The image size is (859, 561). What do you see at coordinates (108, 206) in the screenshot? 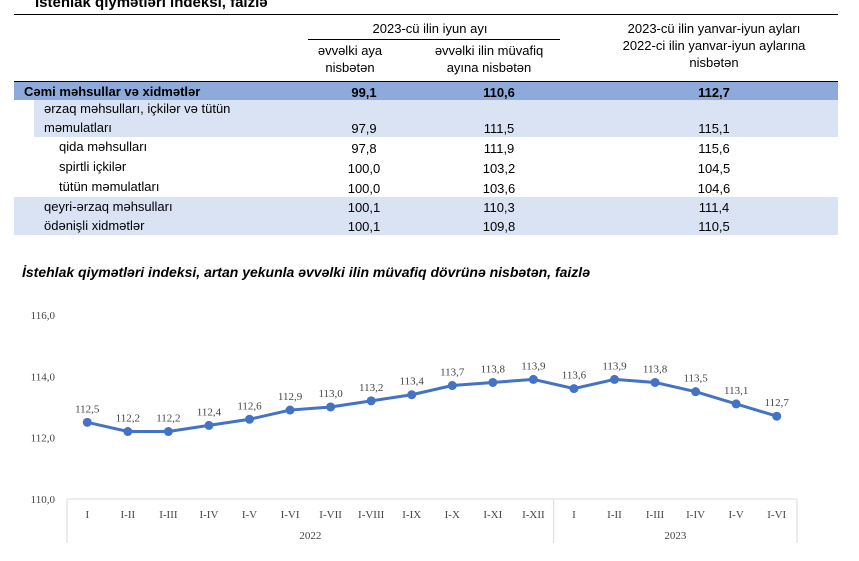
I see `row-label: qeyri-ərzaq məhsulları` at bounding box center [108, 206].